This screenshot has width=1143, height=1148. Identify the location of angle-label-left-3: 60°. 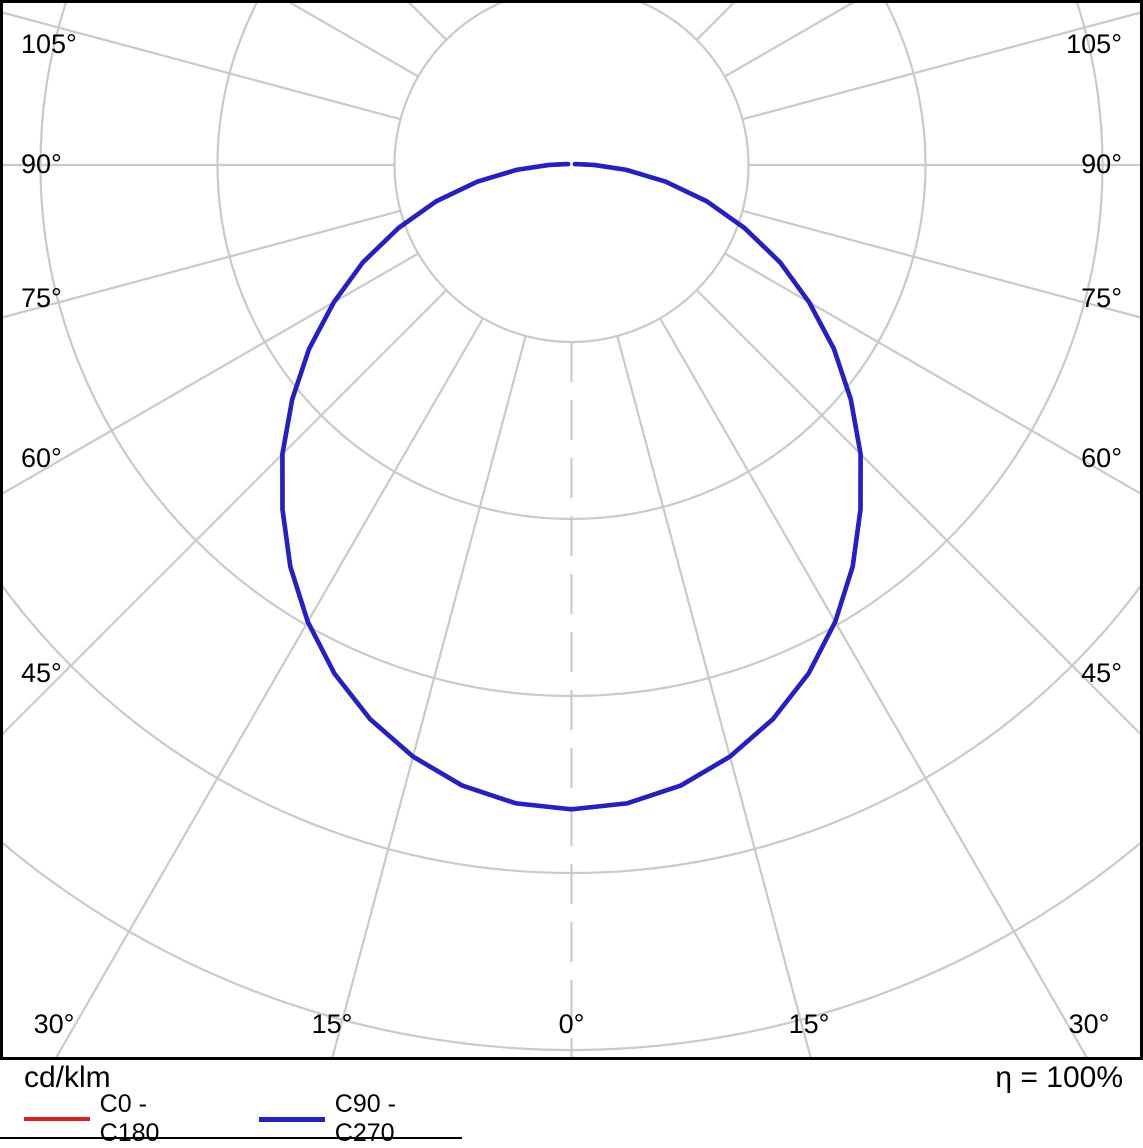
(41, 458).